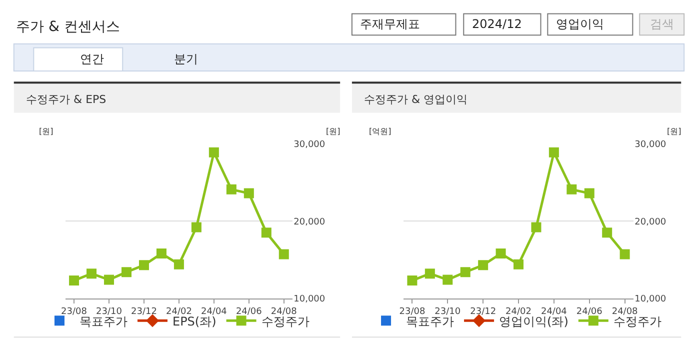 The height and width of the screenshot is (349, 695). Describe the element at coordinates (186, 59) in the screenshot. I see `text: 분기` at that location.